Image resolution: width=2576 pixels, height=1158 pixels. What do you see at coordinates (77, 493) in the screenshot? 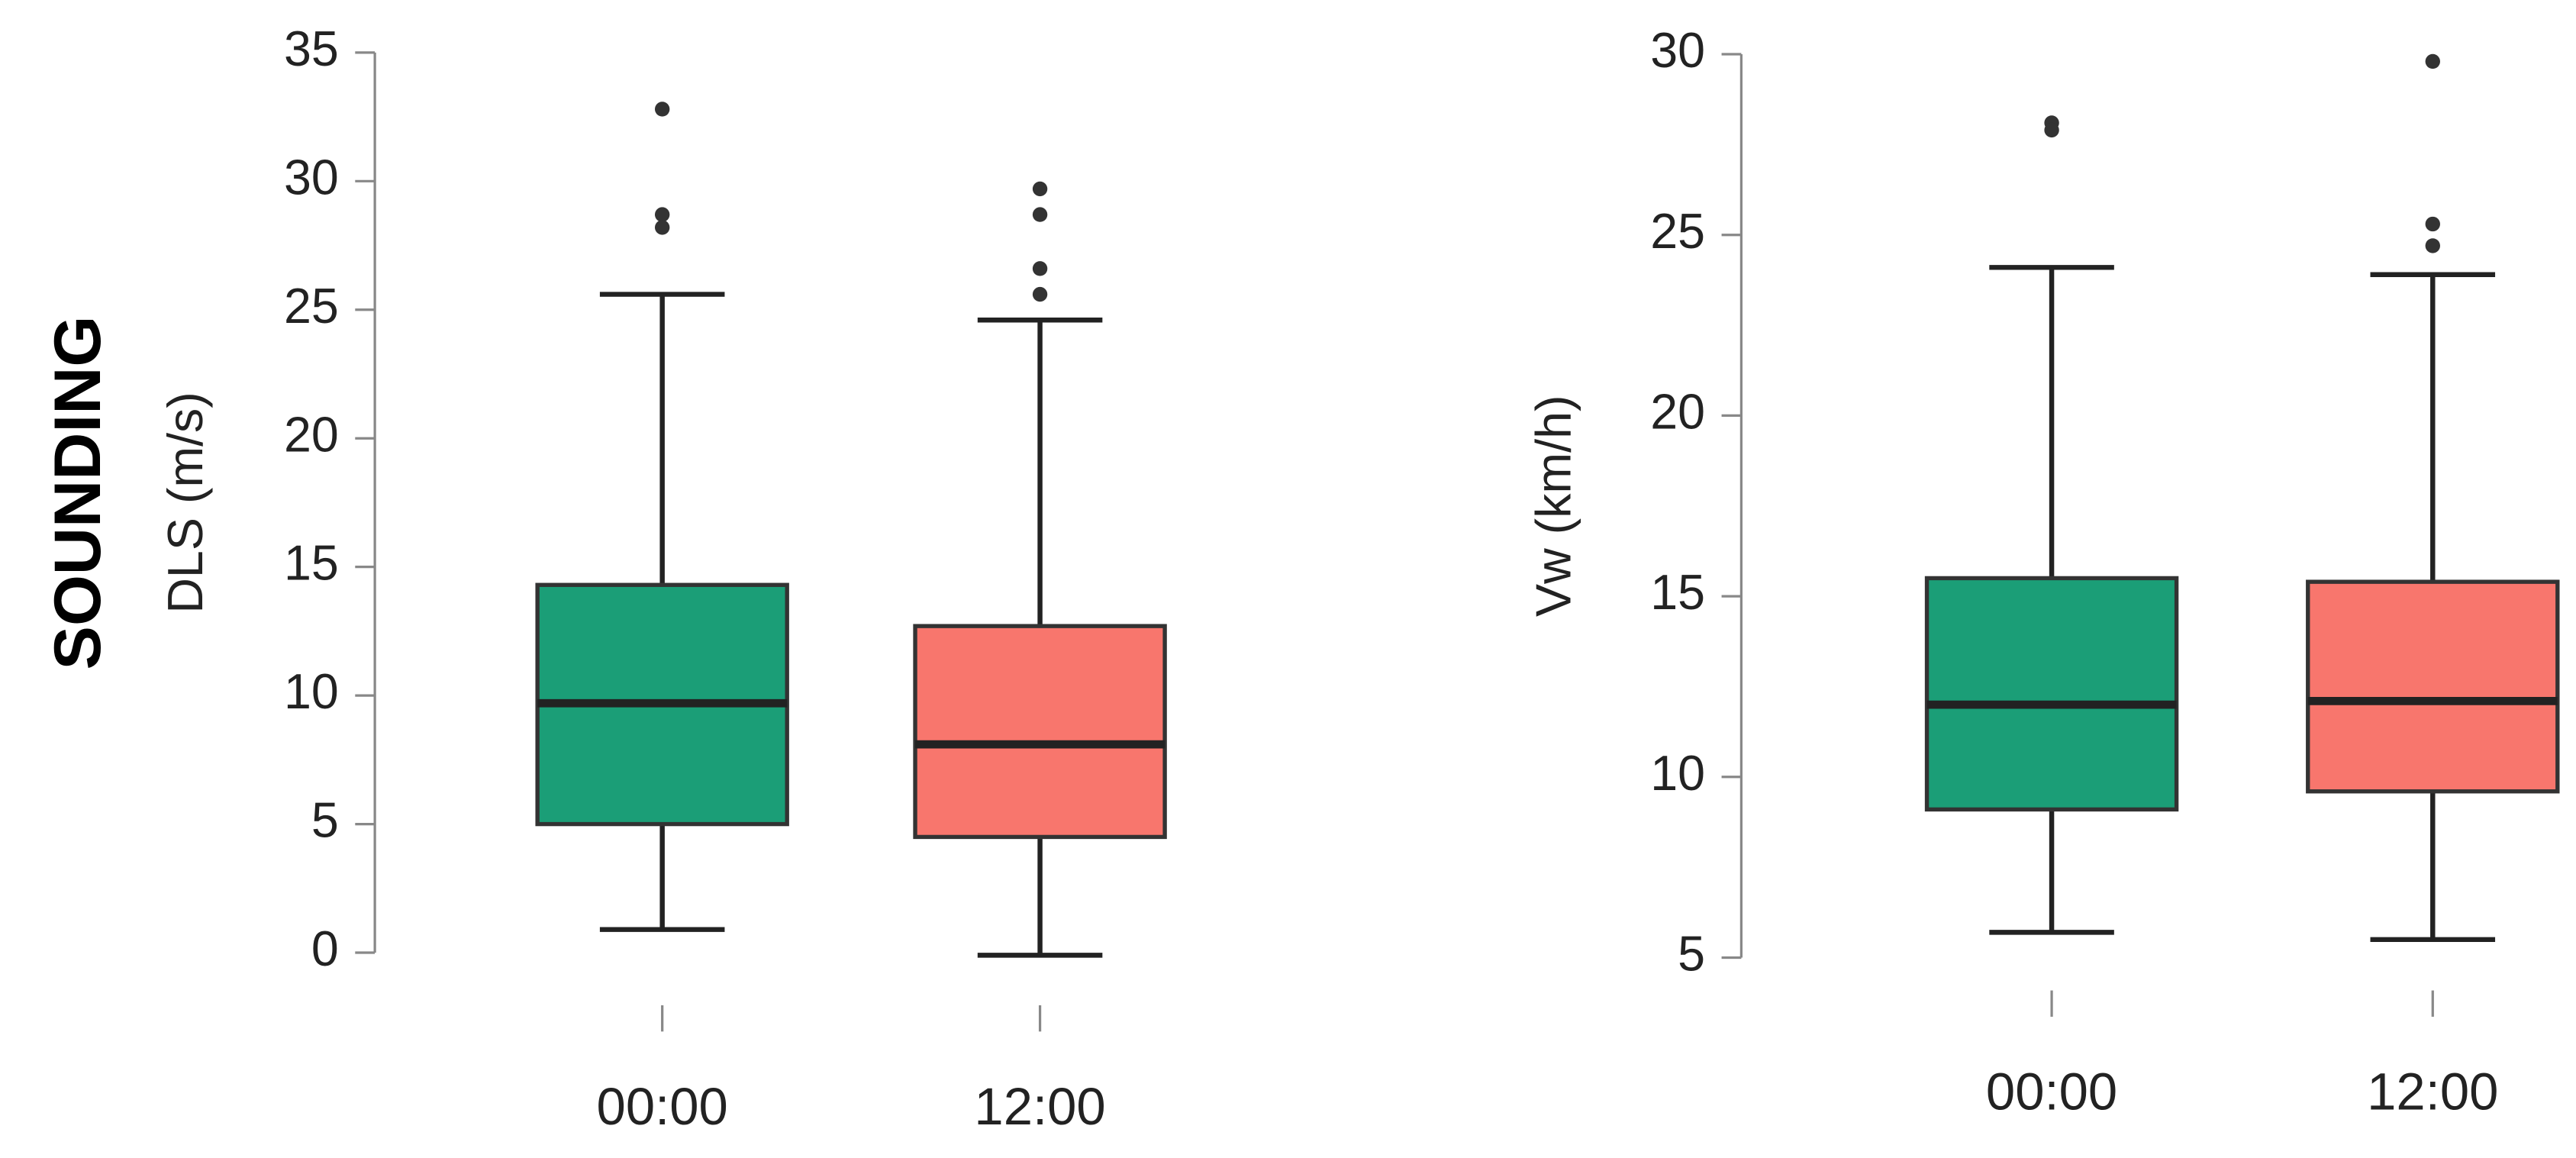
I see `side-label: SOUNDING` at bounding box center [77, 493].